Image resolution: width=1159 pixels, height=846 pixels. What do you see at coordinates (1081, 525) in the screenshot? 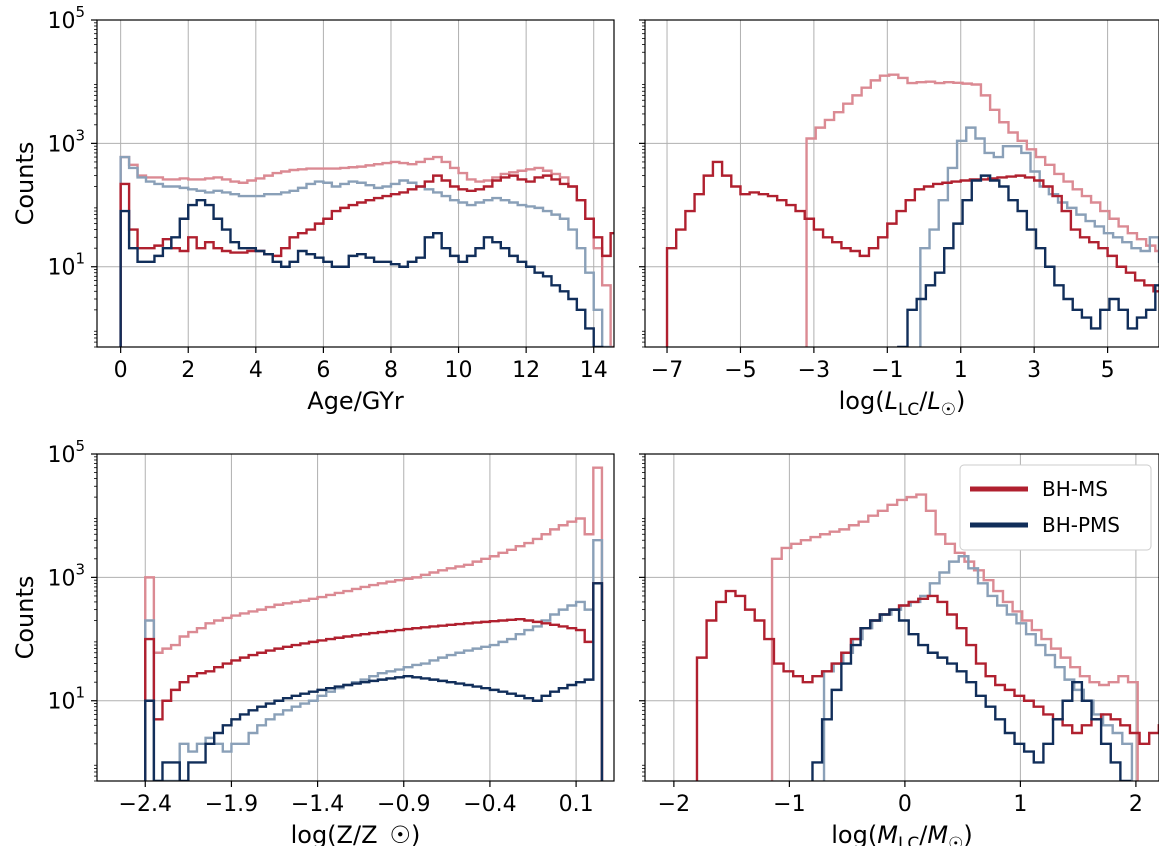
I see `legend-label: BH-PMS` at bounding box center [1081, 525].